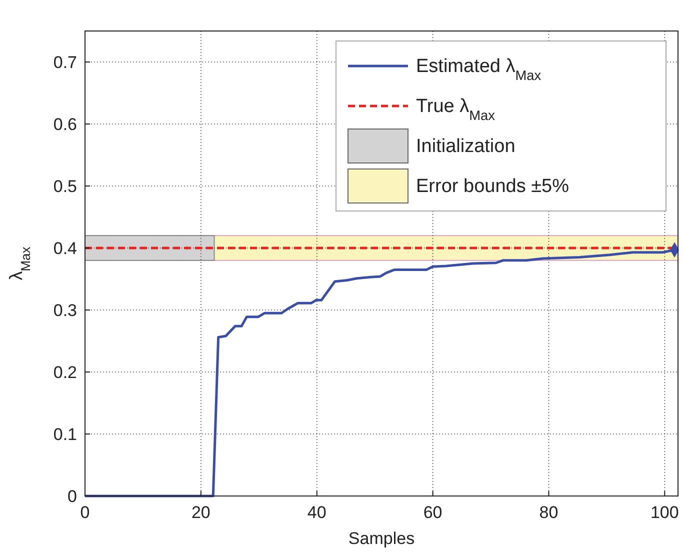 The height and width of the screenshot is (558, 683). What do you see at coordinates (664, 512) in the screenshot?
I see `x-tick-label: 100` at bounding box center [664, 512].